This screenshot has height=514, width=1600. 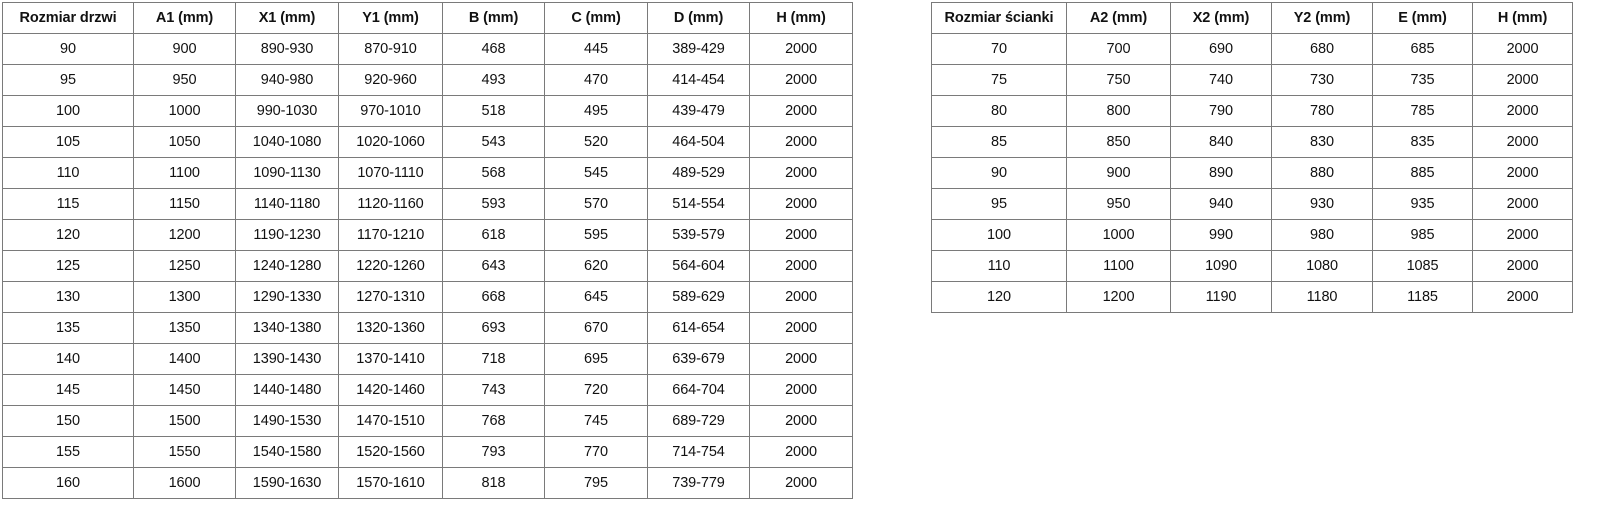 What do you see at coordinates (1221, 142) in the screenshot?
I see `cell: 840` at bounding box center [1221, 142].